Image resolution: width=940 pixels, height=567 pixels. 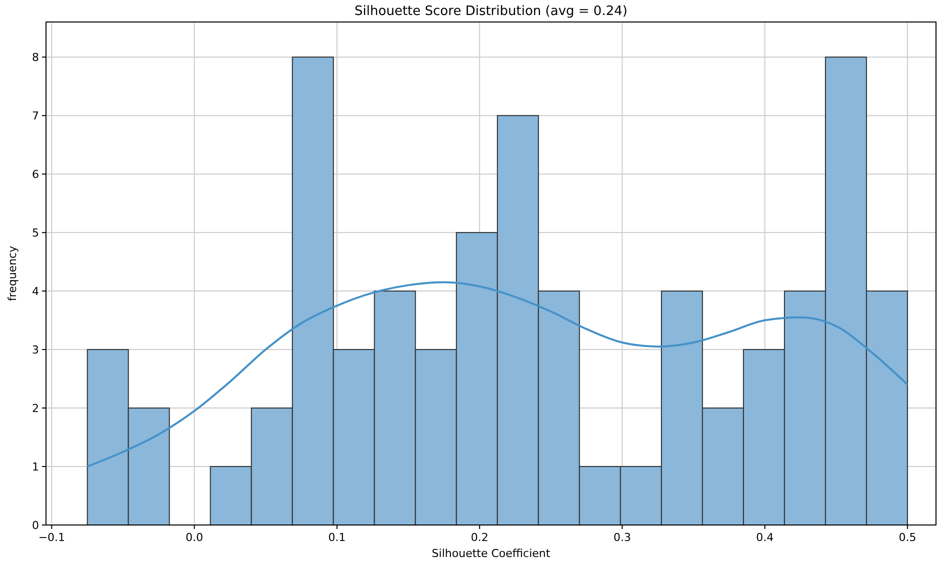 I want to click on x-tick-label: 0.5, so click(x=907, y=537).